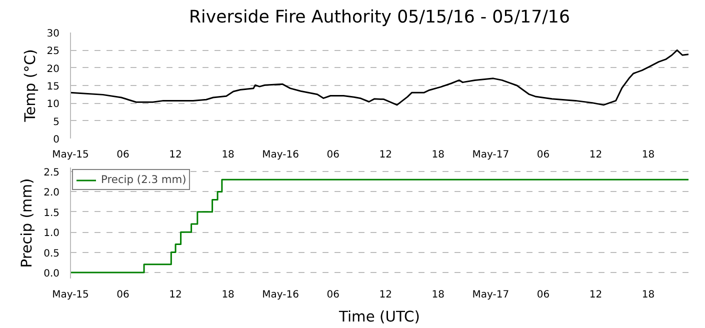 This screenshot has height=328, width=705. What do you see at coordinates (379, 317) in the screenshot?
I see `x-axis-title: Time (UTC)` at bounding box center [379, 317].